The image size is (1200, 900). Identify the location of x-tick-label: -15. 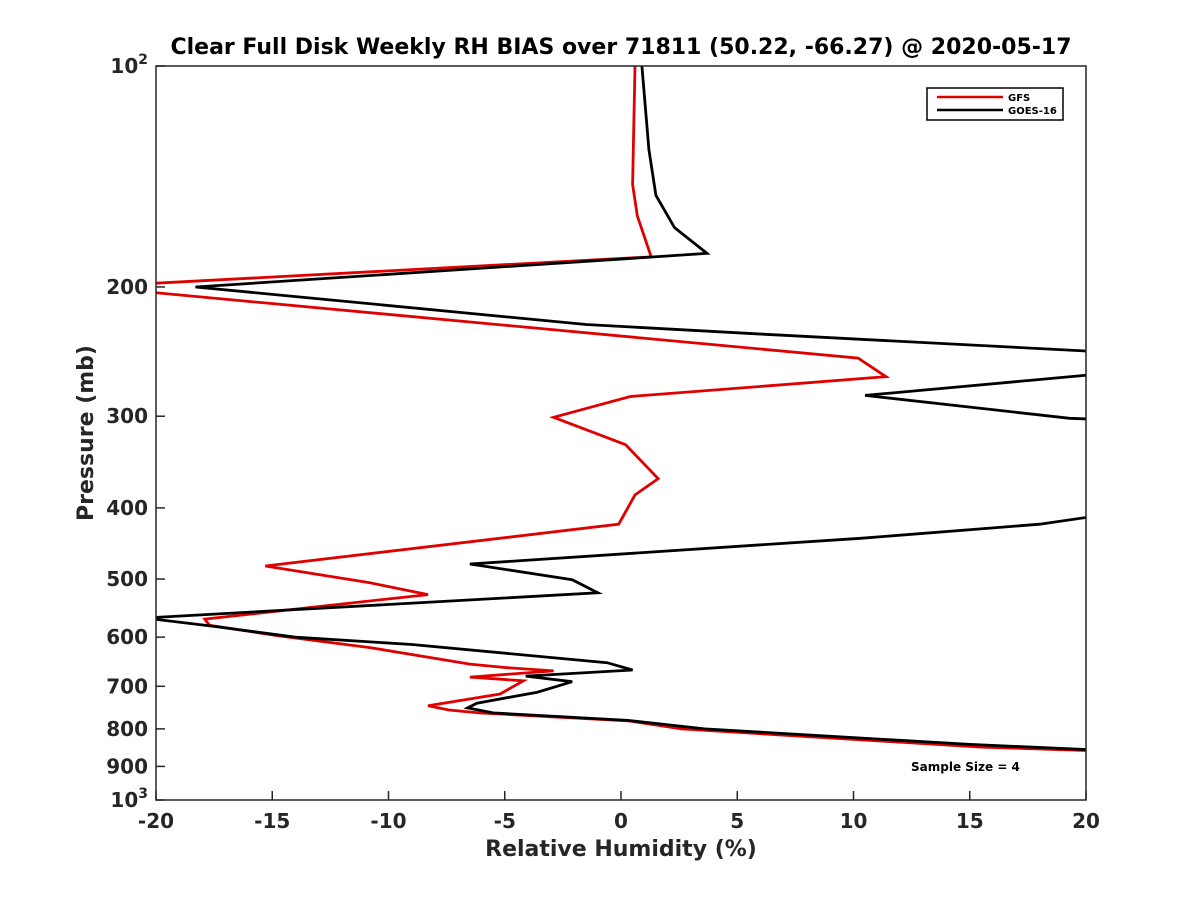
(272, 821).